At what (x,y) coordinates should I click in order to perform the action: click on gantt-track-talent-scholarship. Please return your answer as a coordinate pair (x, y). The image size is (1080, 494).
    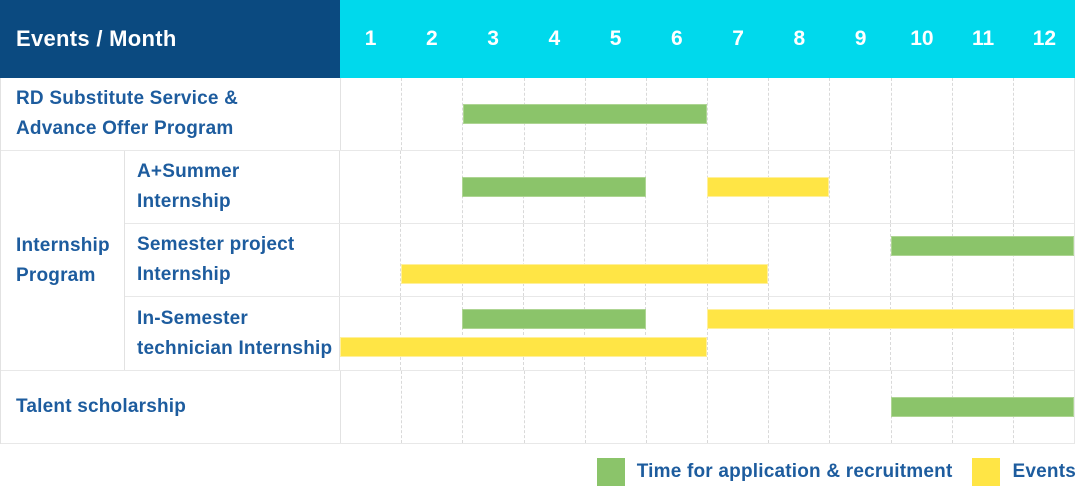
    Looking at the image, I should click on (707, 407).